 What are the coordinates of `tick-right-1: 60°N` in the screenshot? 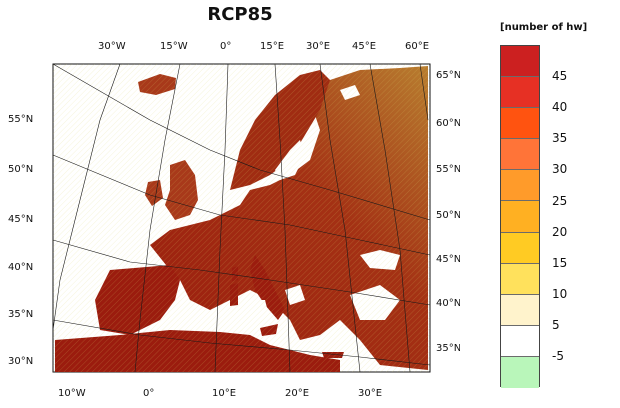 It's located at (448, 123).